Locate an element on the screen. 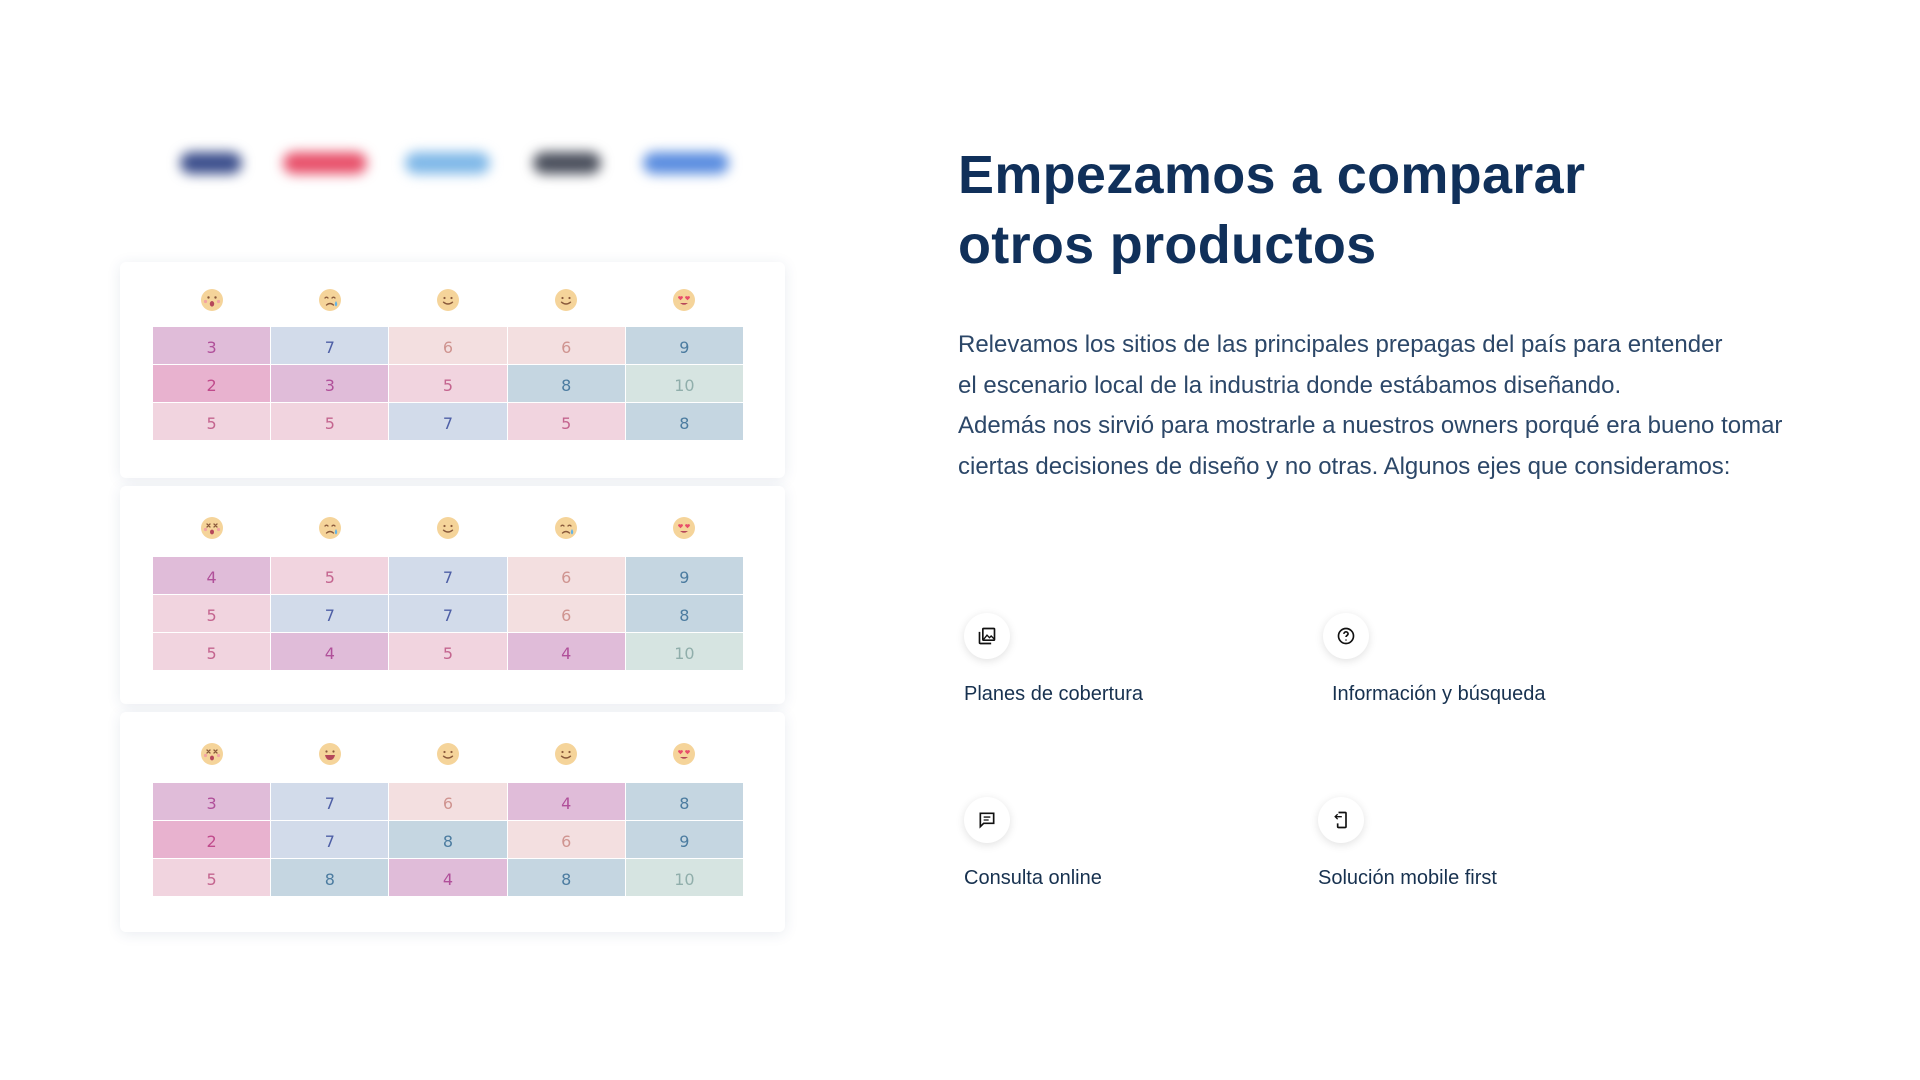  feature-label: Solución mobile first is located at coordinates (1407, 878).